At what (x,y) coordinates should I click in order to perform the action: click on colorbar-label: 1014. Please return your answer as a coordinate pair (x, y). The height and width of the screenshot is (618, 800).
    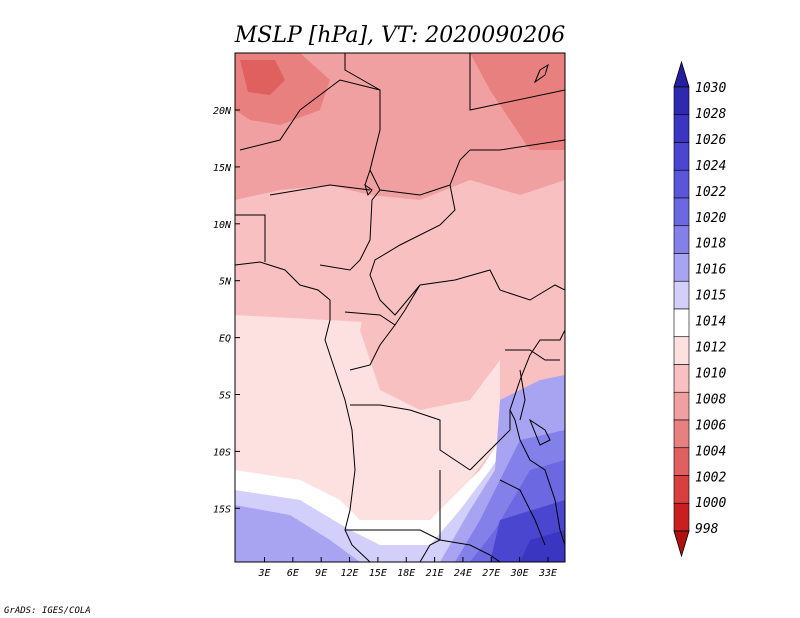
    Looking at the image, I should click on (710, 322).